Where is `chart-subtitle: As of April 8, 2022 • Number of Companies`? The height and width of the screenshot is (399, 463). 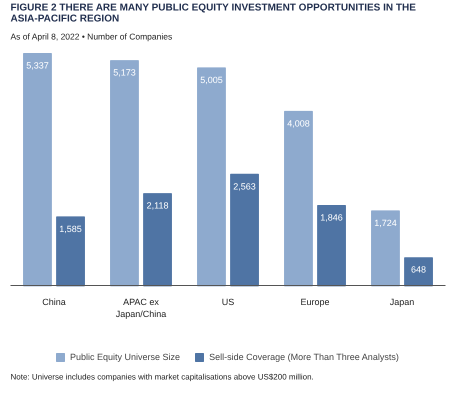 chart-subtitle: As of April 8, 2022 • Number of Companies is located at coordinates (91, 37).